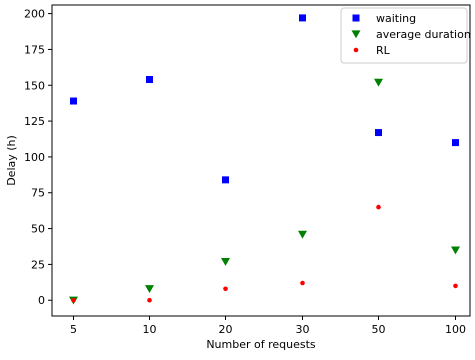  What do you see at coordinates (34, 85) in the screenshot?
I see `y-tick-label-6: 150` at bounding box center [34, 85].